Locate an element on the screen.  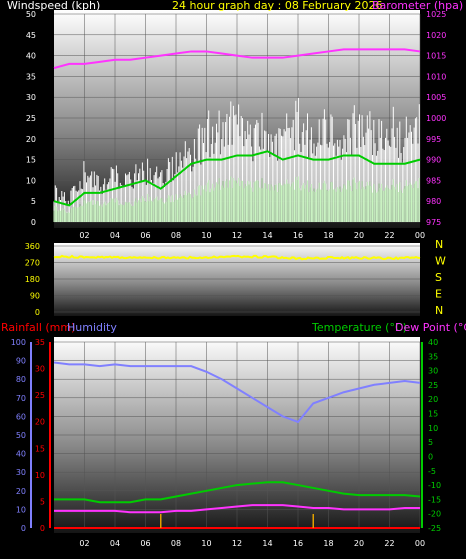
wind-y-tick: 30 is located at coordinates (31, 97).